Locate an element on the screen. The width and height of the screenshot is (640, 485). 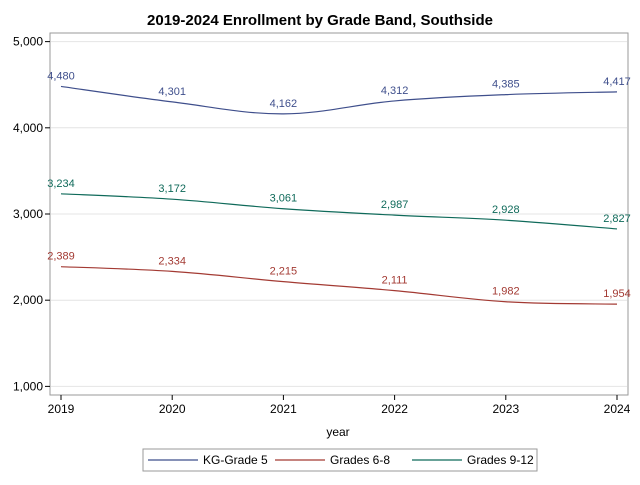
x-tick-label: 2024 is located at coordinates (617, 409).